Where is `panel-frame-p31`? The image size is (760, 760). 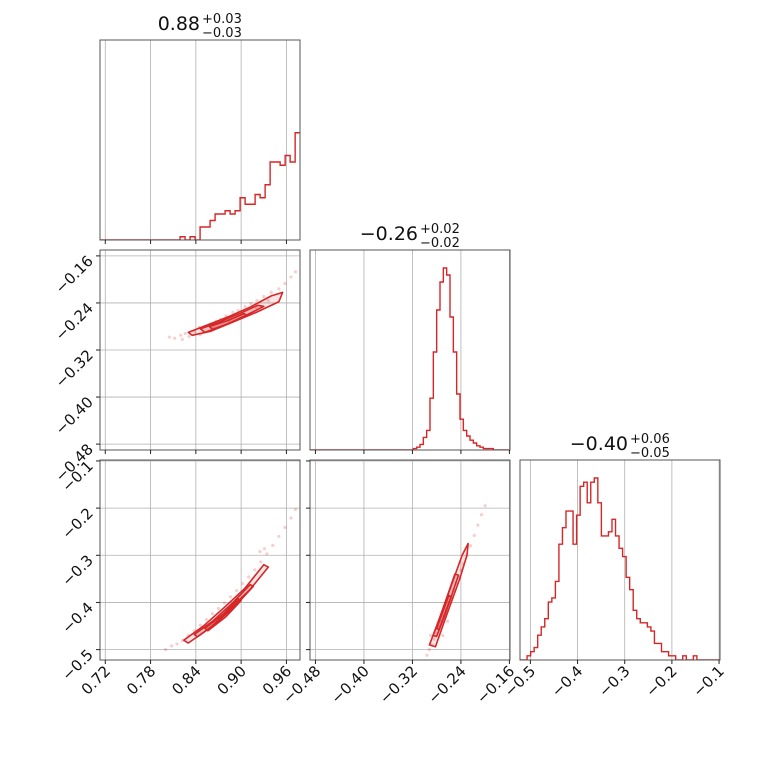 panel-frame-p31 is located at coordinates (200, 560).